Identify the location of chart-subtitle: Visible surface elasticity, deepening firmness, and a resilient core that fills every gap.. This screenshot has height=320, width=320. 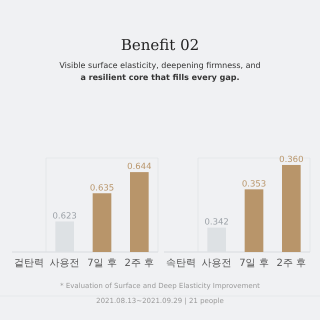
(160, 71).